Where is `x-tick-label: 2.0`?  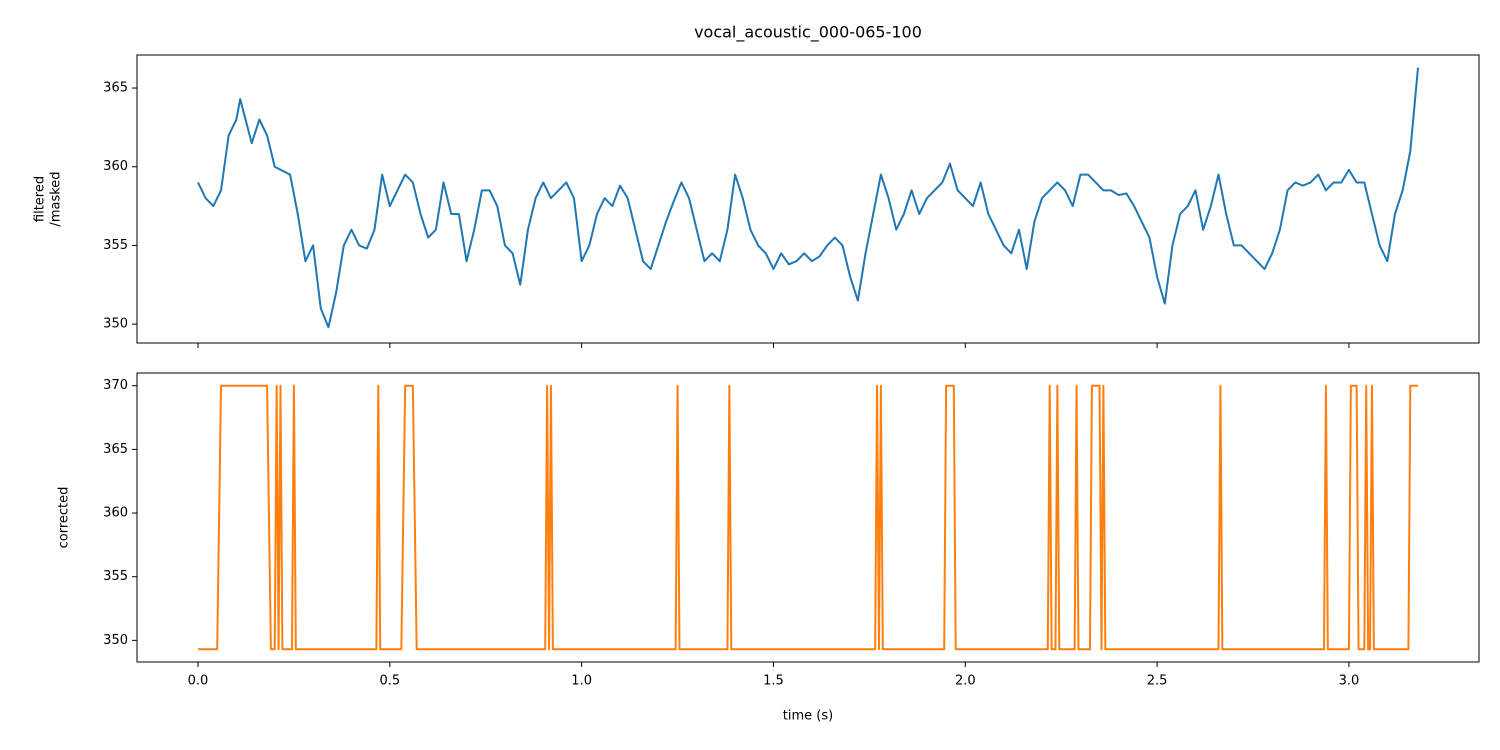
x-tick-label: 2.0 is located at coordinates (965, 681).